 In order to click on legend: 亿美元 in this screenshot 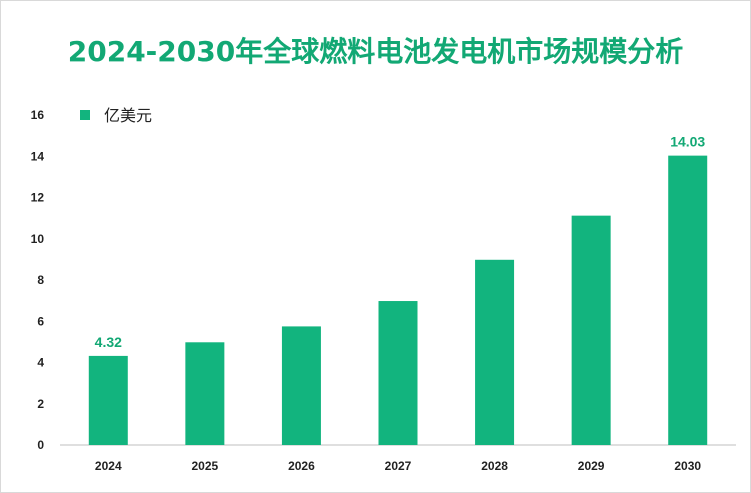, I will do `click(116, 115)`.